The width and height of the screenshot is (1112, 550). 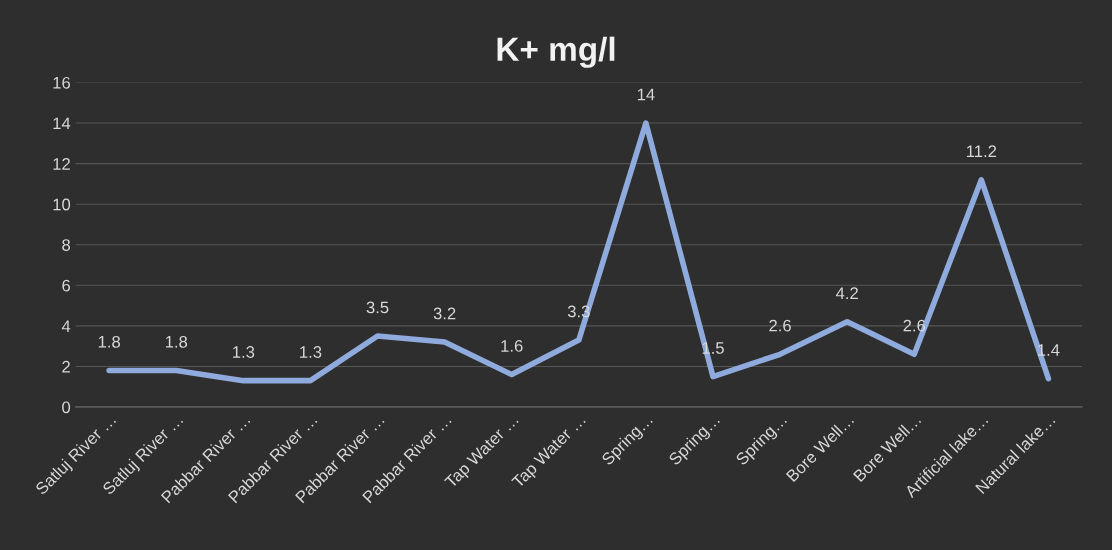 I want to click on y-tick-label: 16, so click(x=62, y=82).